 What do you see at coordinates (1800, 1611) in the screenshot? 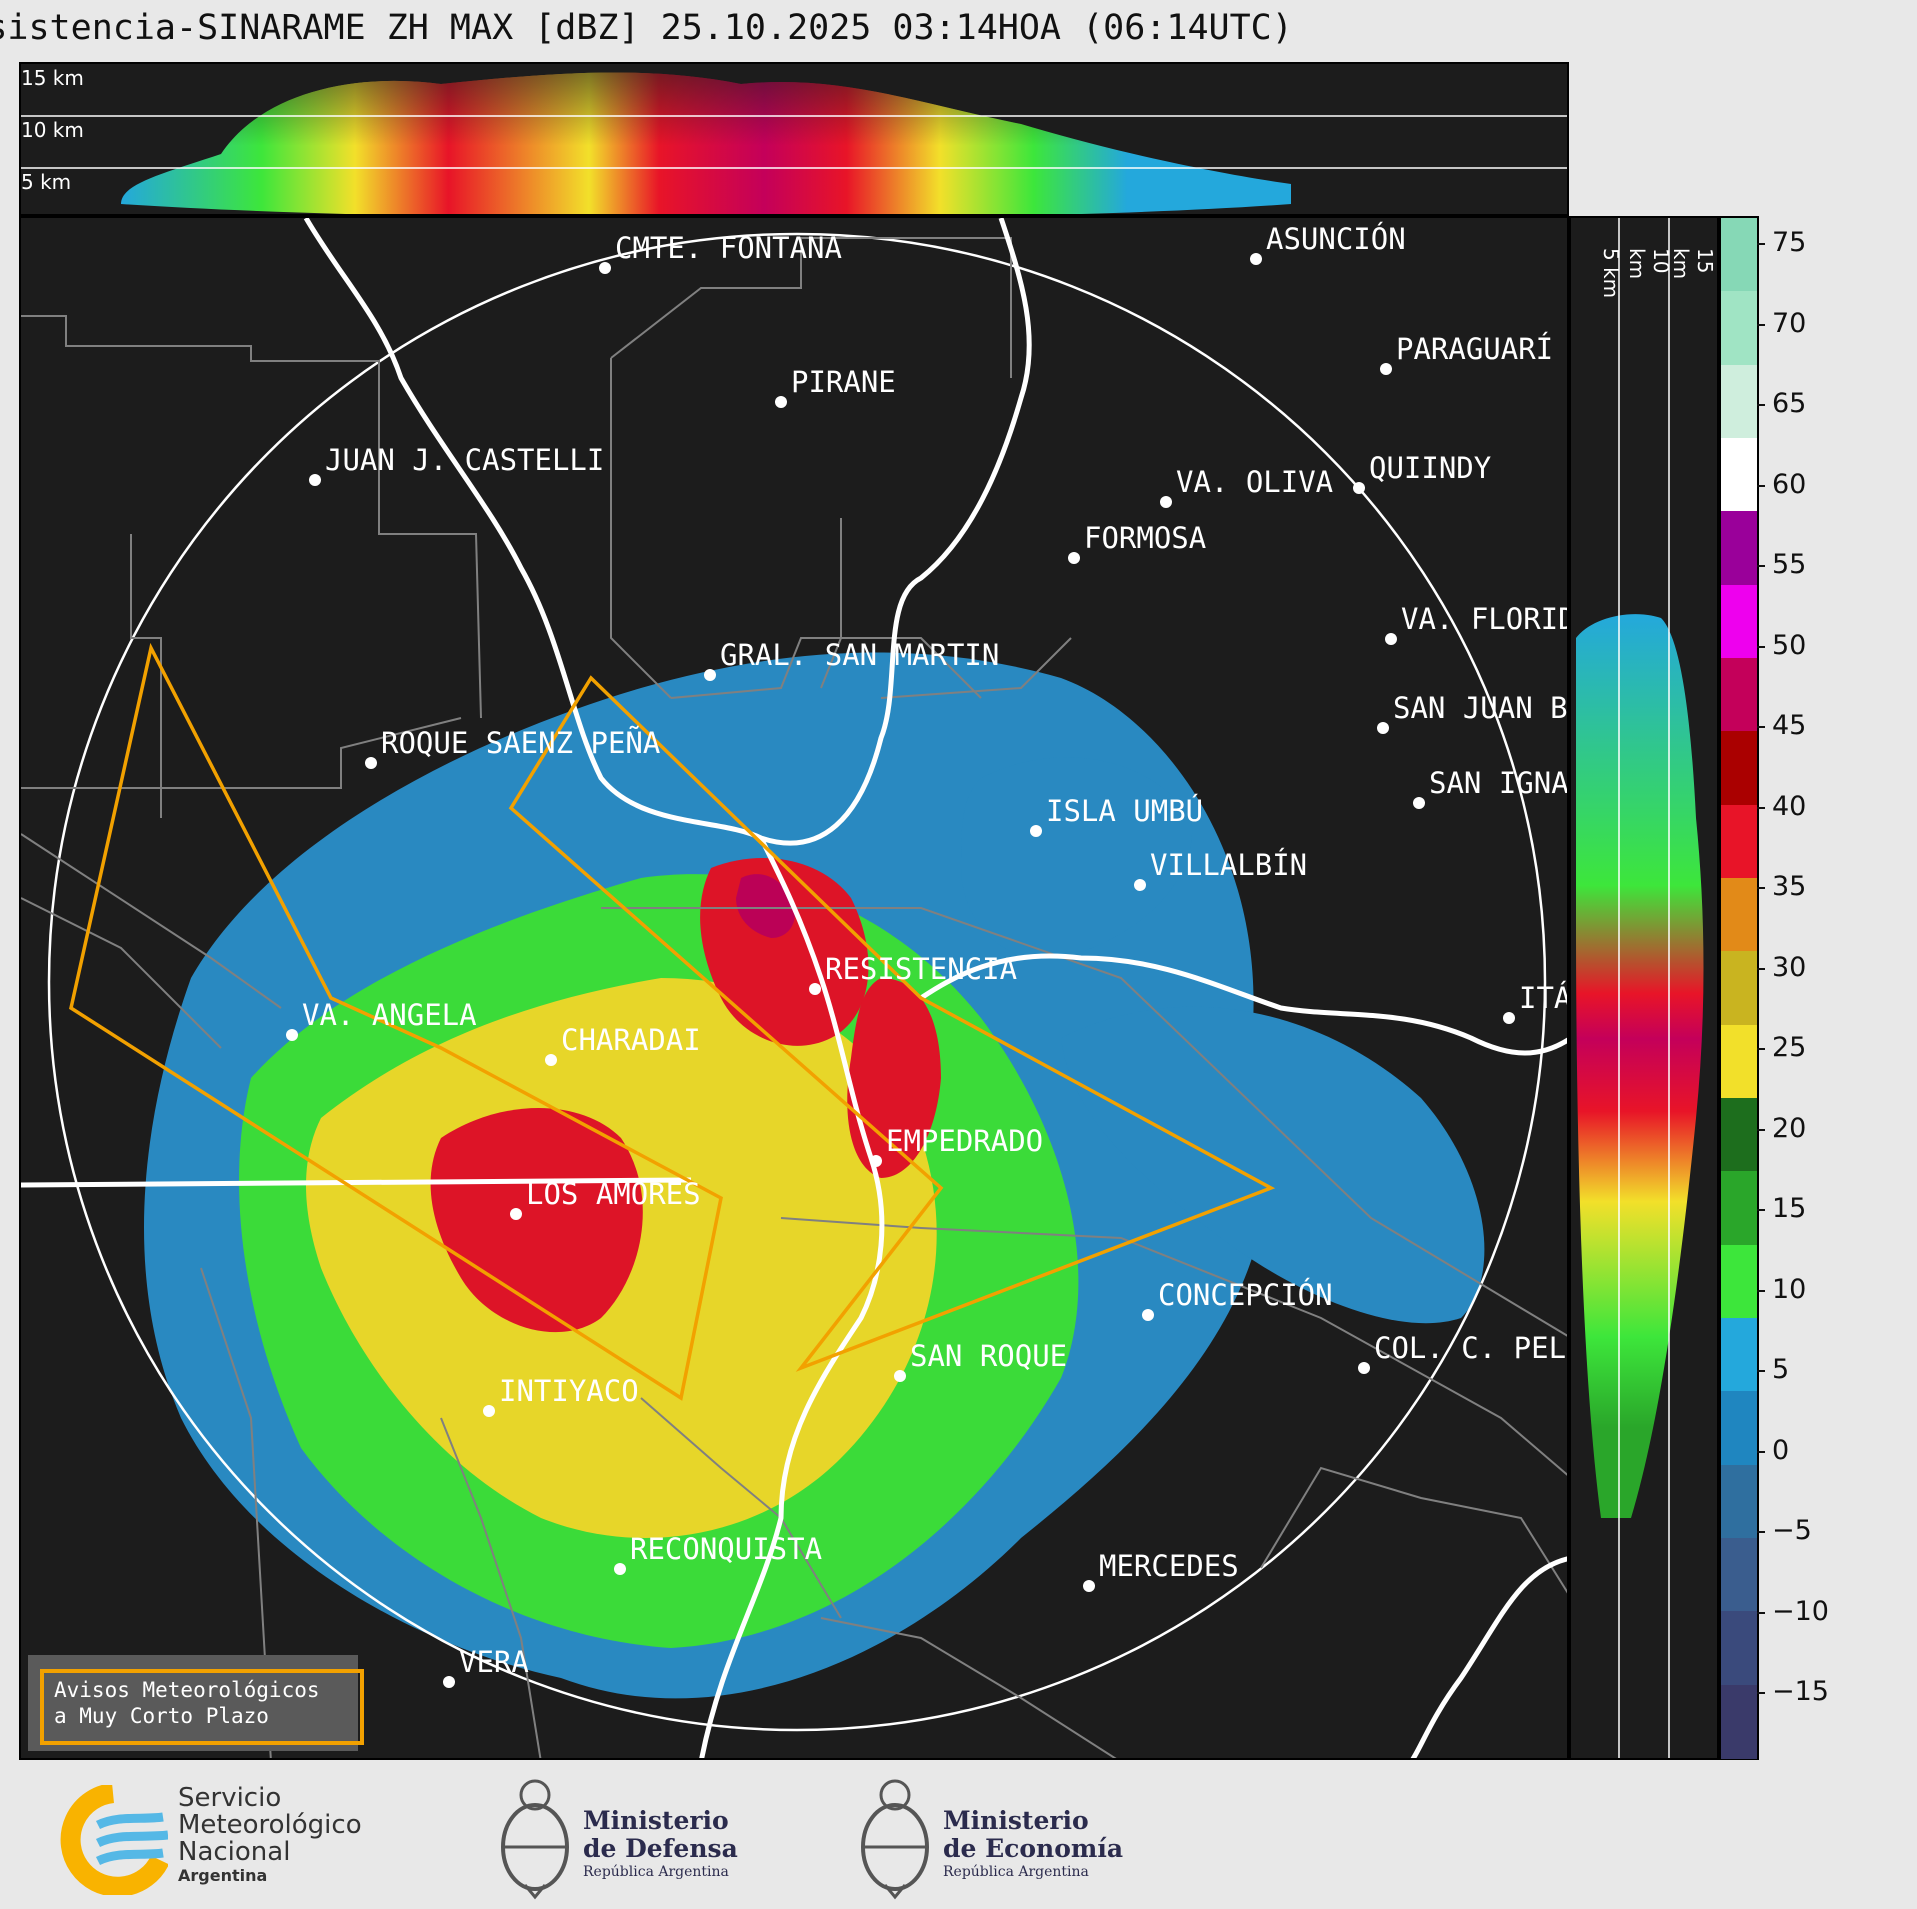
I see `colorbar-tick-label: −10` at bounding box center [1800, 1611].